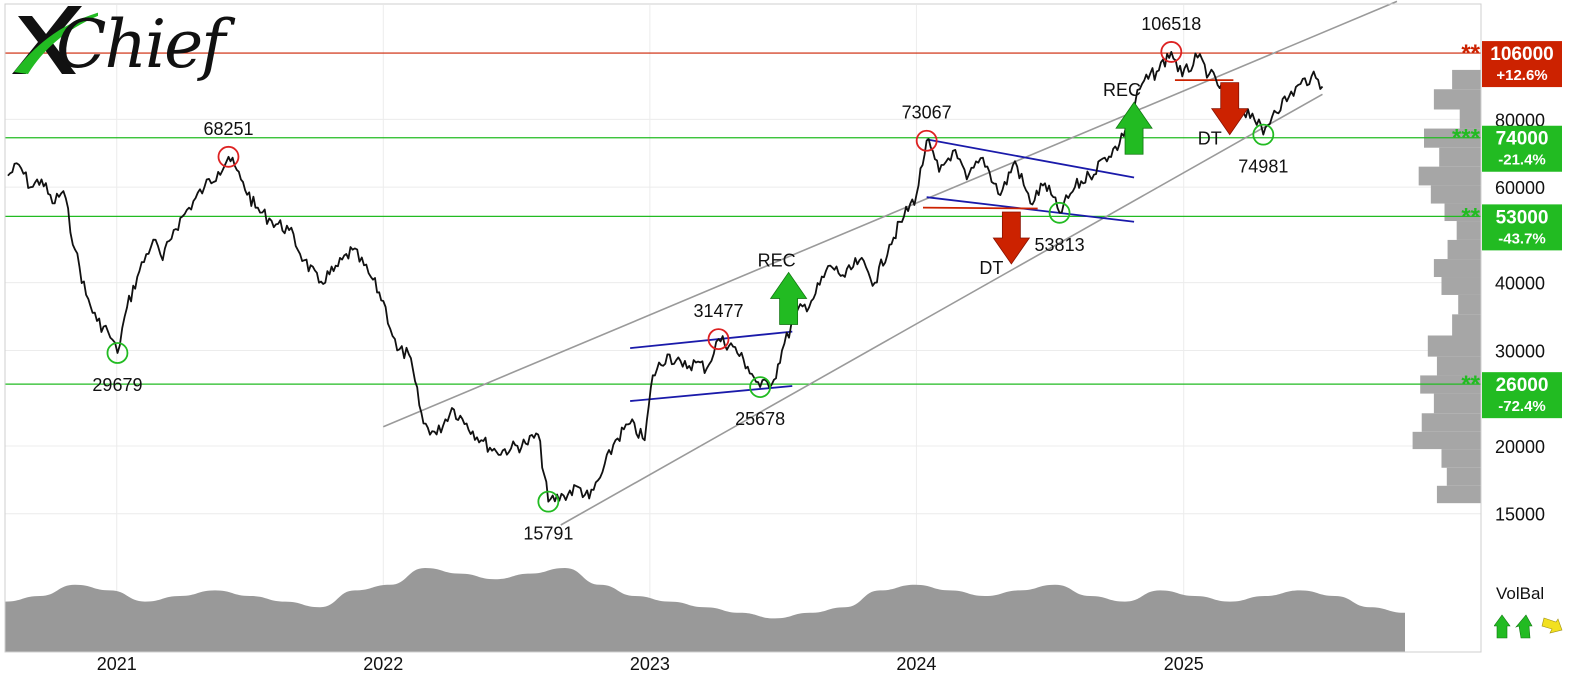  I want to click on volbal-side-arrow, so click(1552, 625).